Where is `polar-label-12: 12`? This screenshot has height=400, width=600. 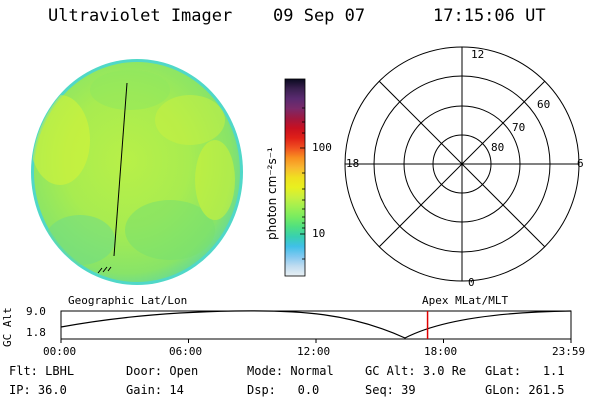
polar-label-12: 12 is located at coordinates (478, 54).